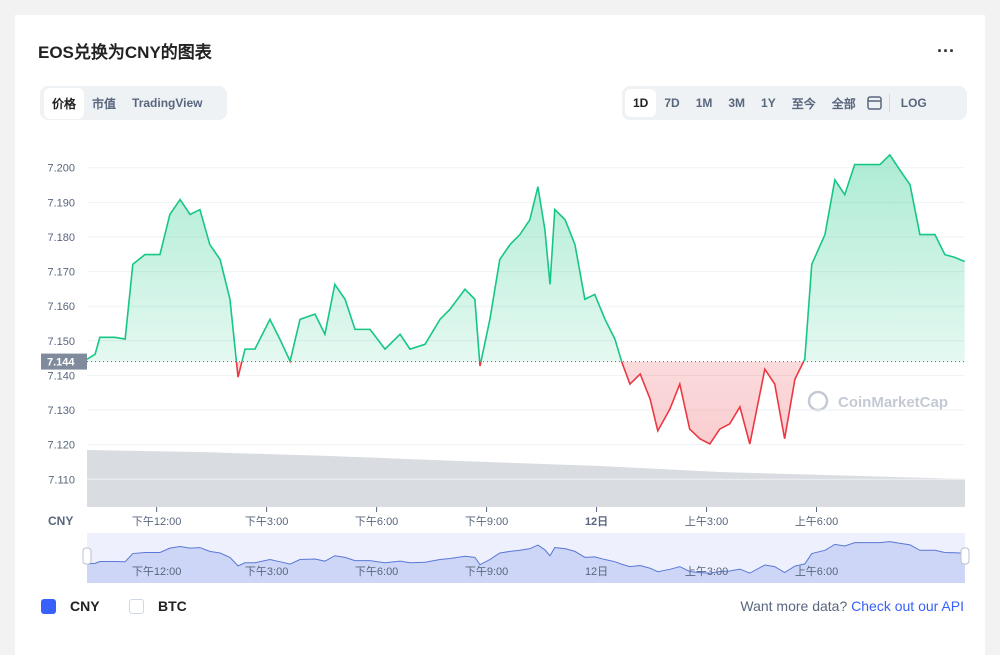  I want to click on x-tick-label: 上午3:00, so click(706, 521).